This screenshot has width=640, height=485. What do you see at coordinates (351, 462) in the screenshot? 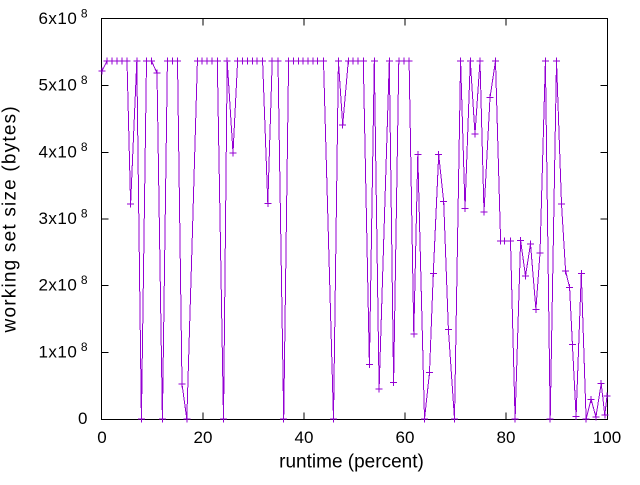
I see `svg-text: runtime (percent)` at bounding box center [351, 462].